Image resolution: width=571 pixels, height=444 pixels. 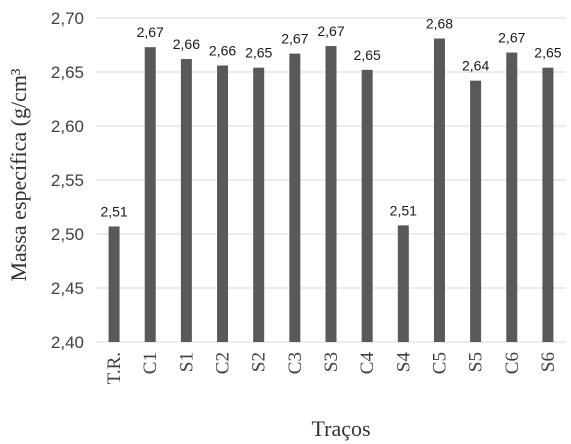 I want to click on y-tick-label: 2,55, so click(x=67, y=180).